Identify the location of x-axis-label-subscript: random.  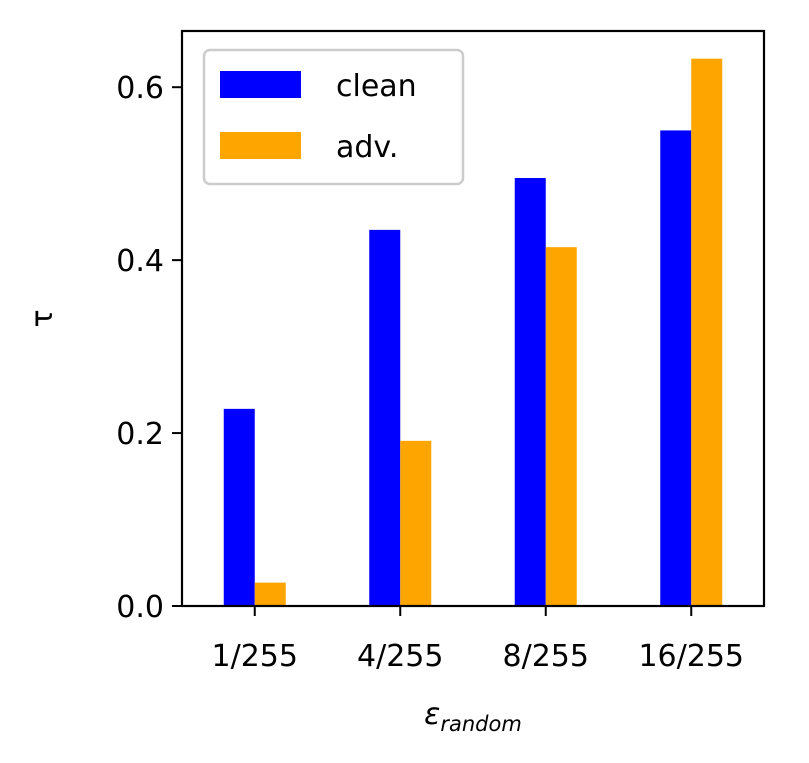
(480, 724).